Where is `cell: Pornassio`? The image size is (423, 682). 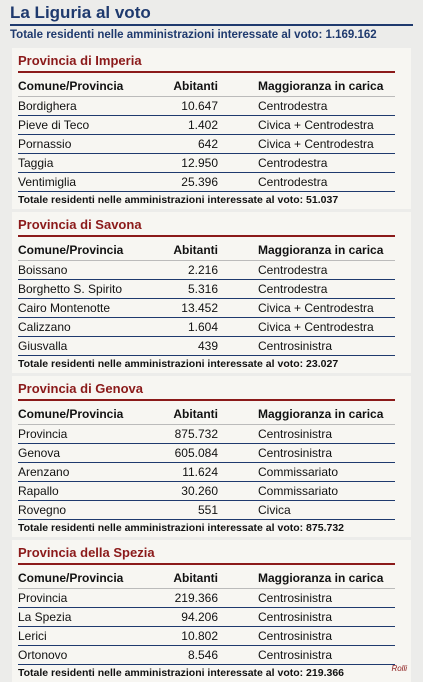 cell: Pornassio is located at coordinates (45, 144).